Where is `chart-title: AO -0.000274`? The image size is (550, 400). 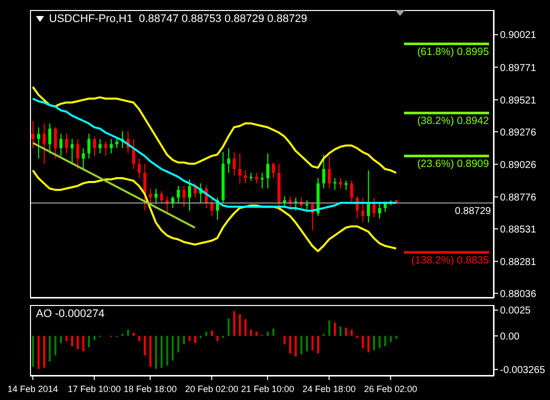 chart-title: AO -0.000274 is located at coordinates (70, 314).